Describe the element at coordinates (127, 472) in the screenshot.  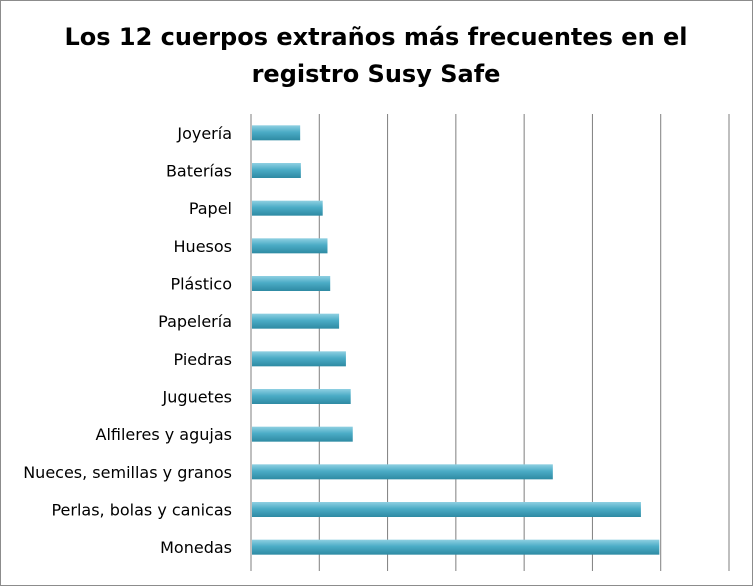
I see `category-label-10: Nueces, semillas y granos` at that location.